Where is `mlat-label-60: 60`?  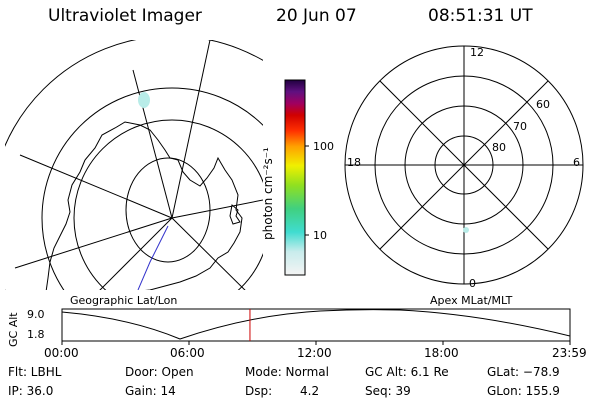
mlat-label-60: 60 is located at coordinates (543, 104).